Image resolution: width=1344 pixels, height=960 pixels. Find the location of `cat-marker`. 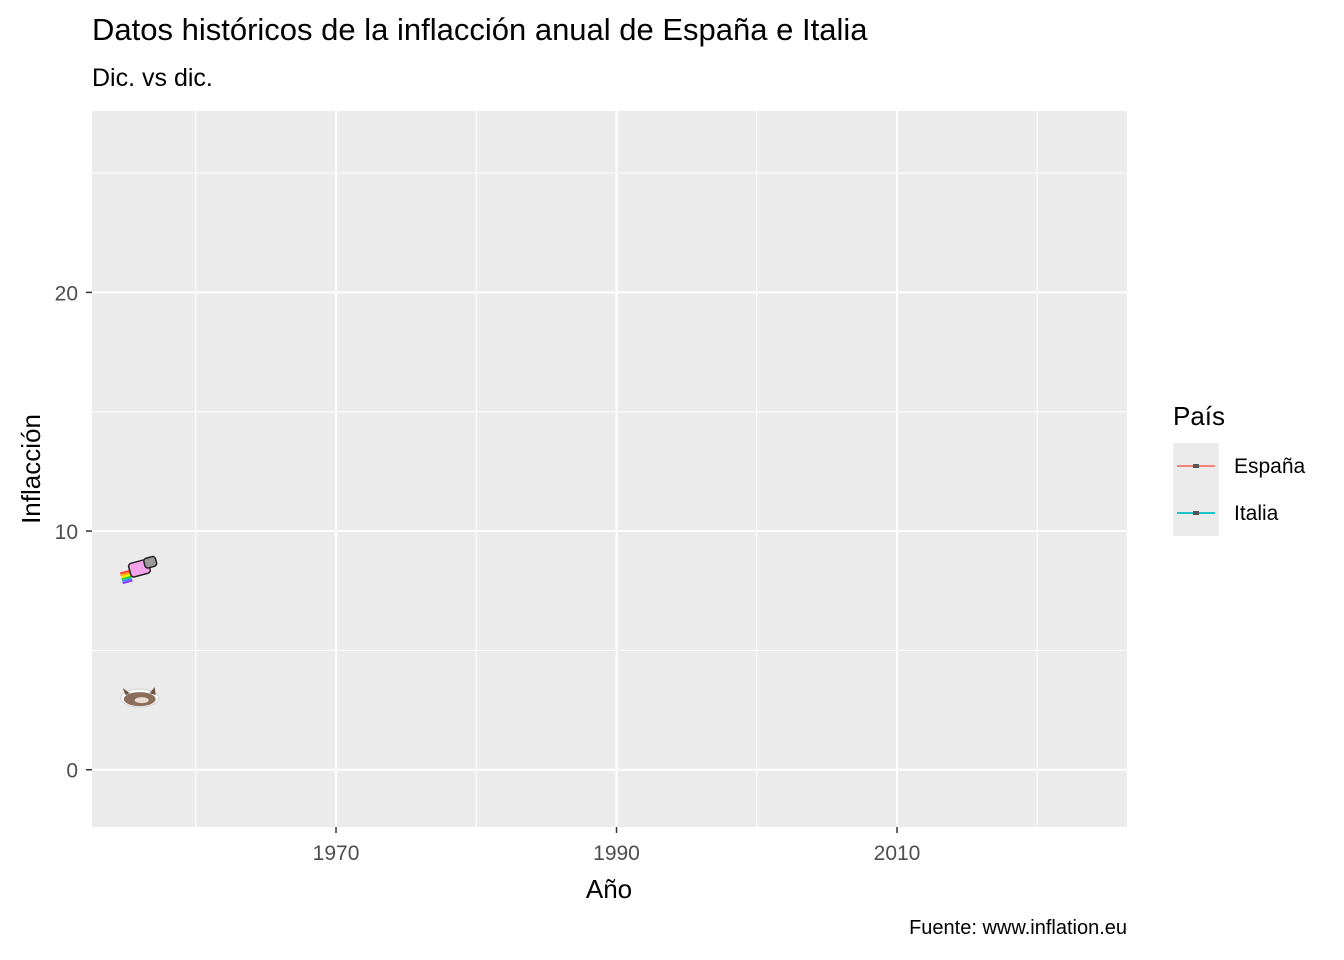

cat-marker is located at coordinates (140, 697).